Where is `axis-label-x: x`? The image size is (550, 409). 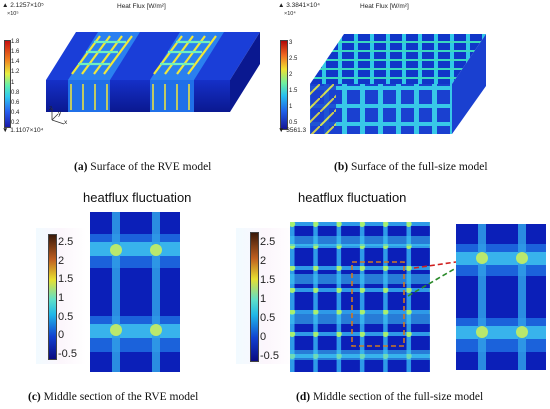 axis-label-x: x is located at coordinates (66, 122).